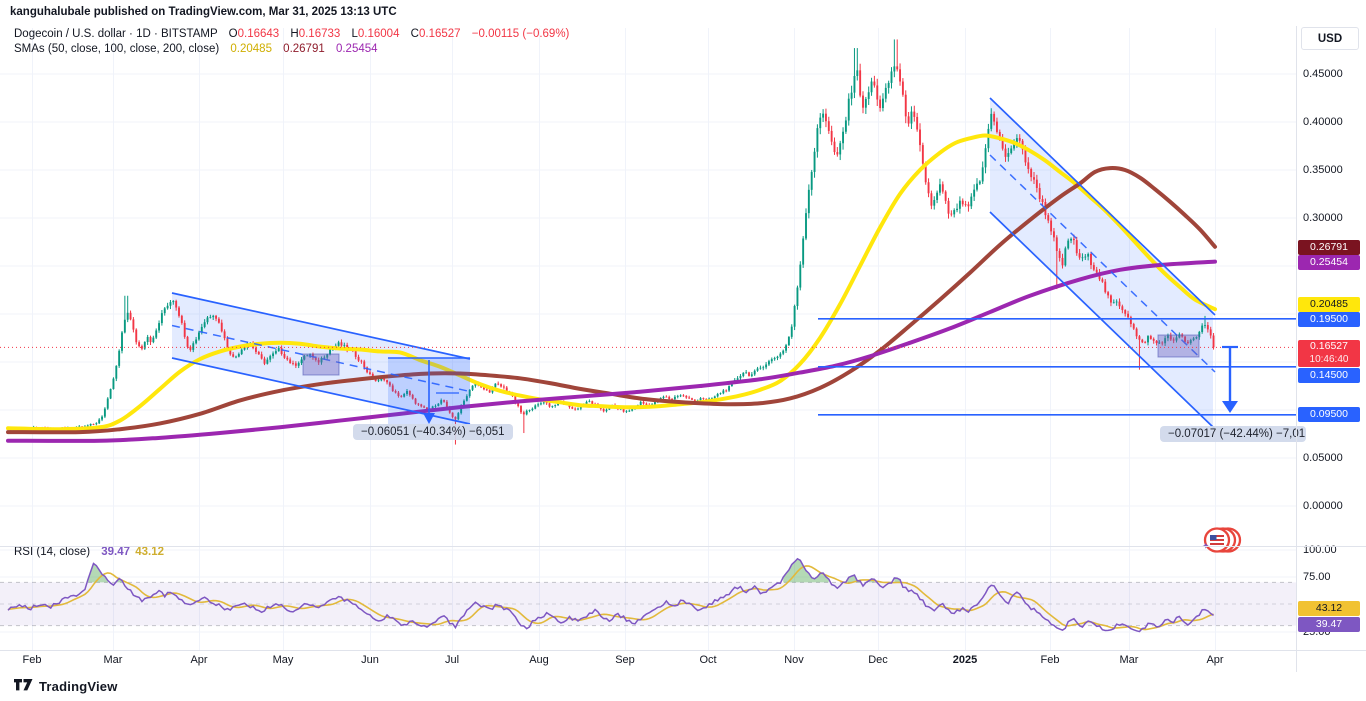 This screenshot has width=1366, height=701. I want to click on time-axis-label: 2025, so click(965, 660).